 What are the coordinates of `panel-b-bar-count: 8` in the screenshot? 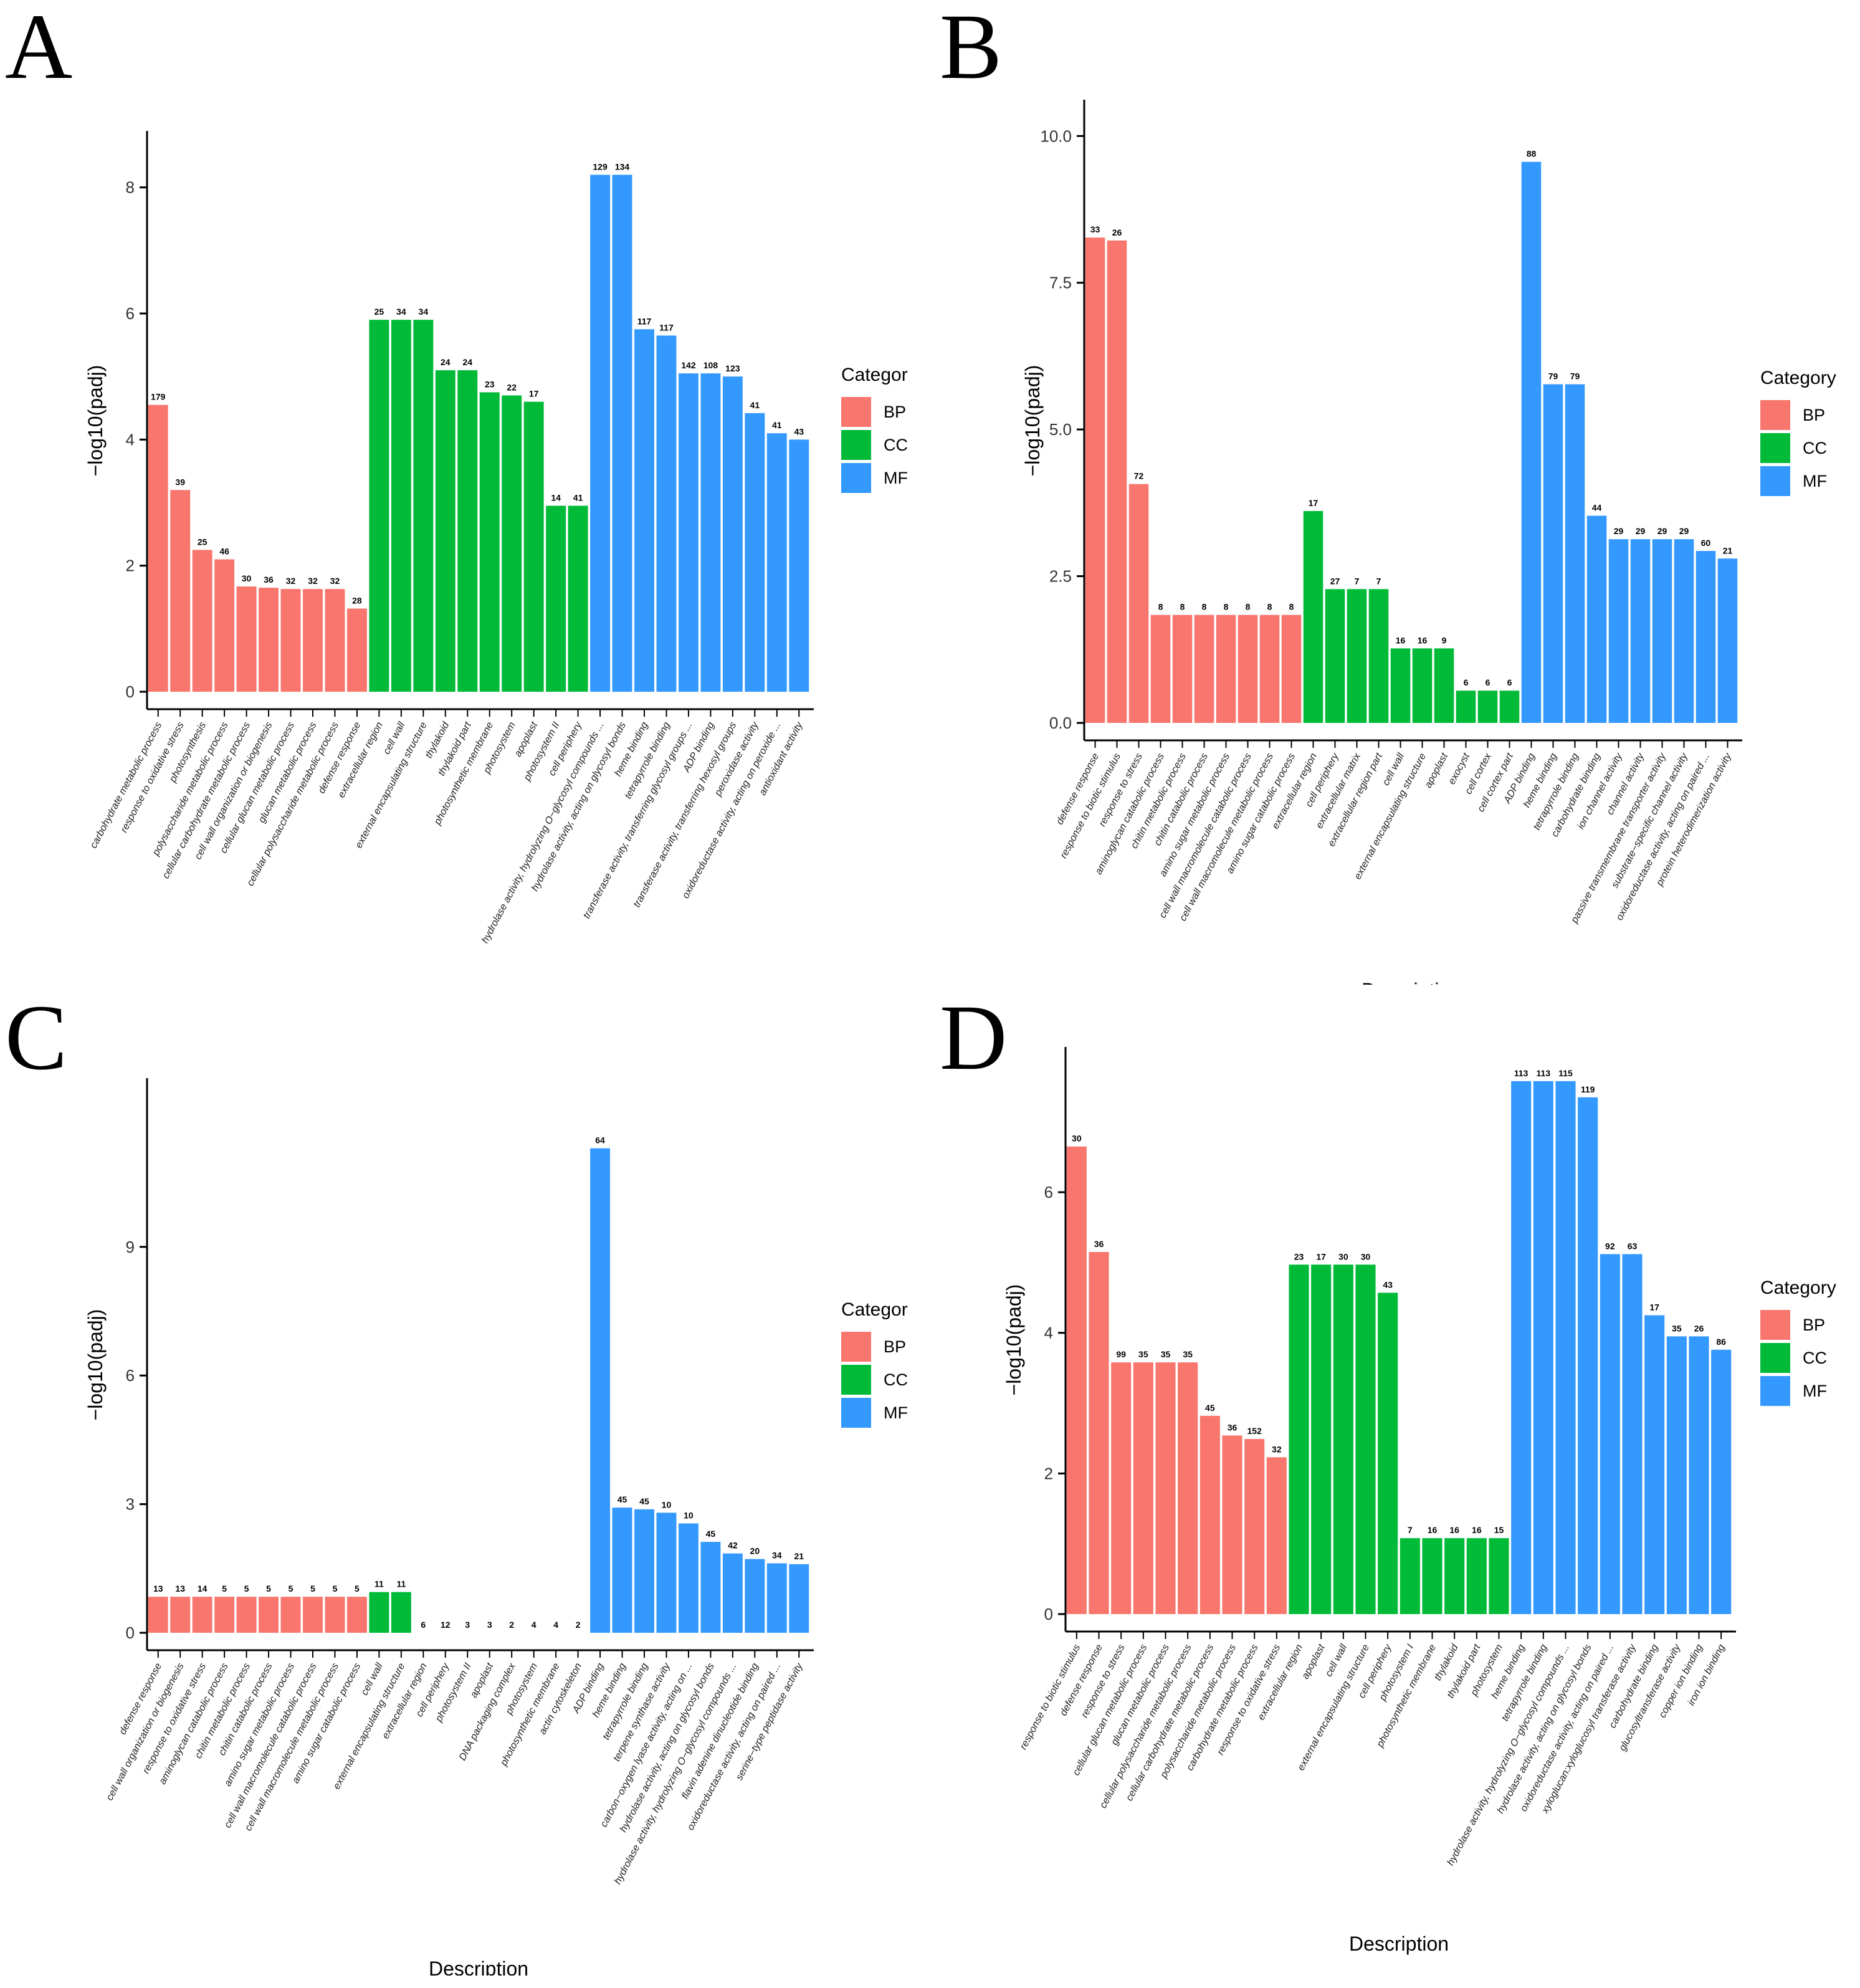 It's located at (1160, 607).